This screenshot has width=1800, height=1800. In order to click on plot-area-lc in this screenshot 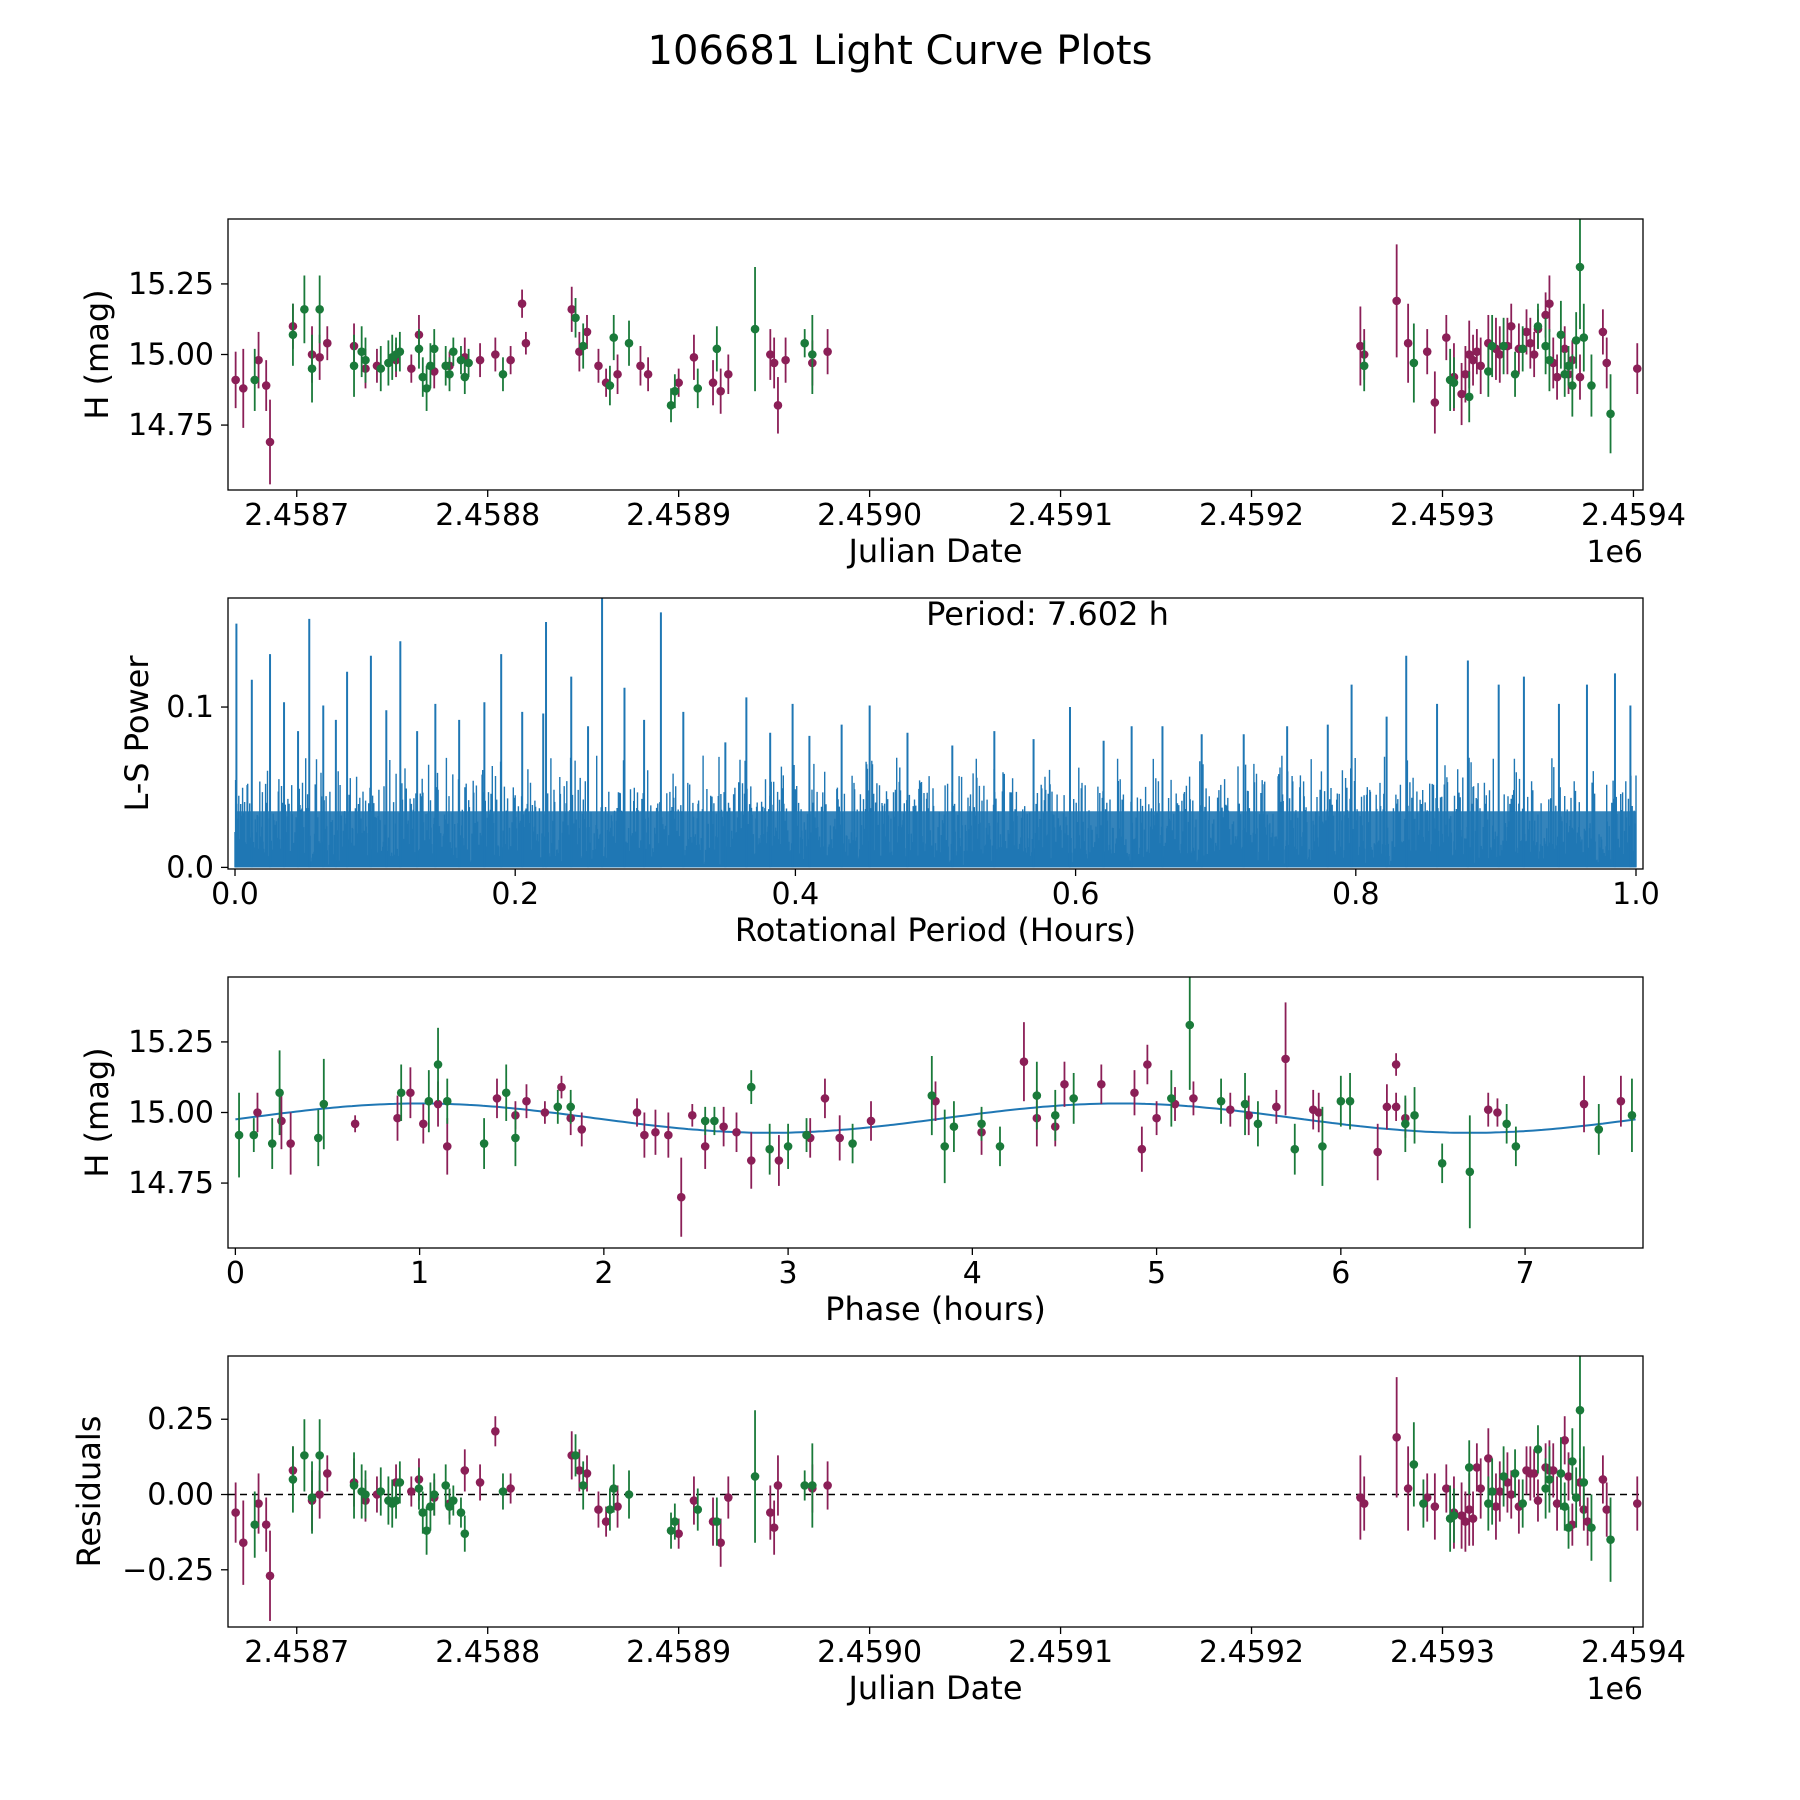, I will do `click(936, 352)`.